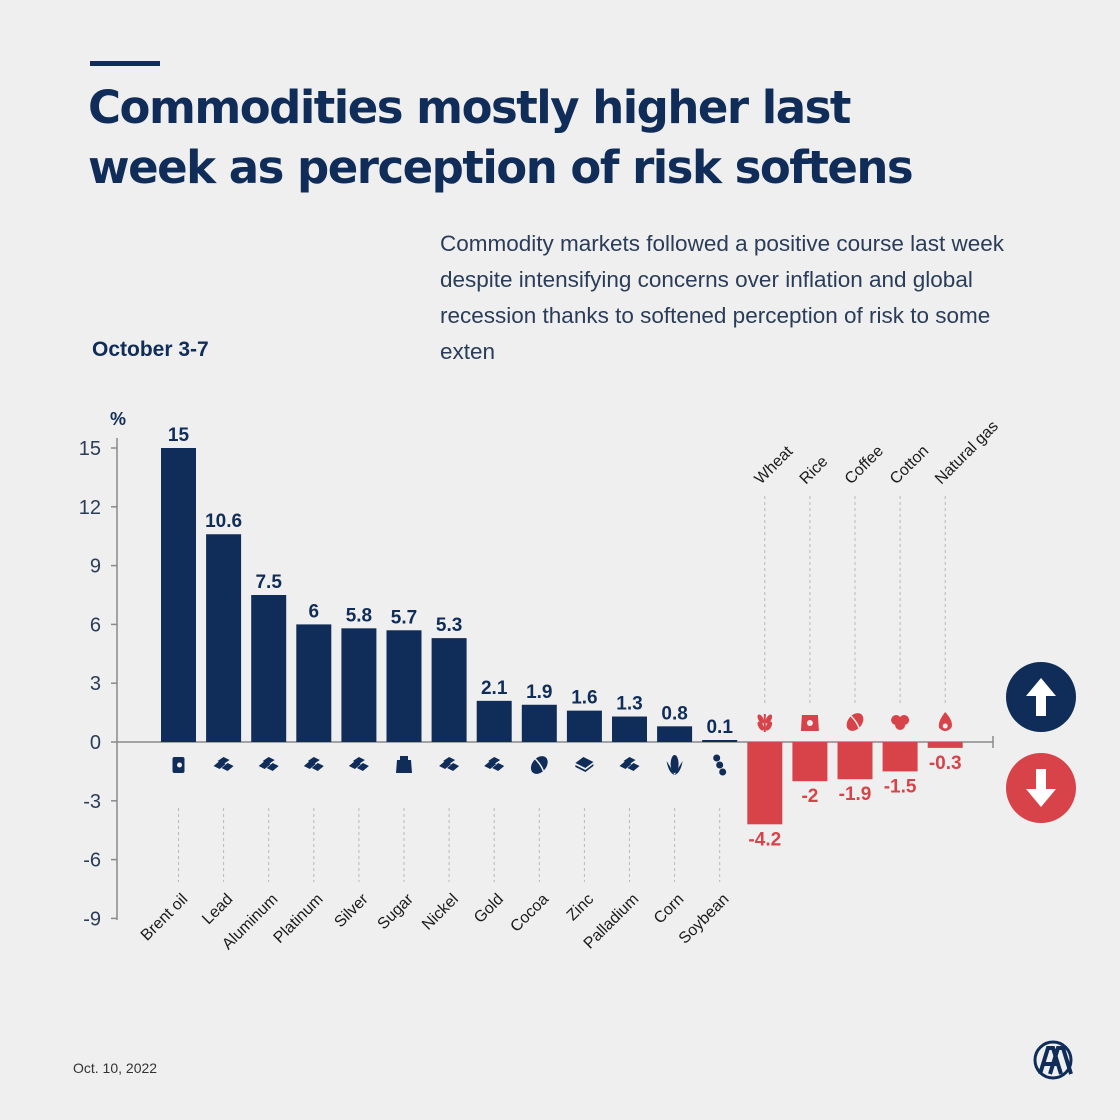 This screenshot has height=1120, width=1120. What do you see at coordinates (224, 638) in the screenshot?
I see `bar-lead` at bounding box center [224, 638].